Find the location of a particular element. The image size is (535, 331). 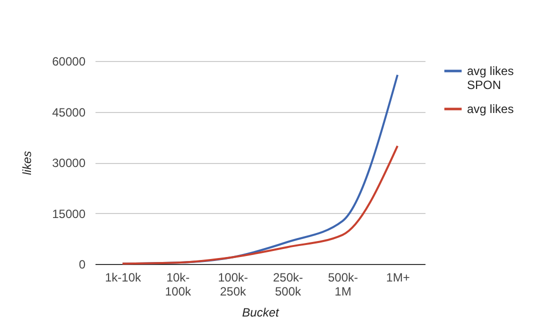

legend-label: avg likes SPON is located at coordinates (490, 78).